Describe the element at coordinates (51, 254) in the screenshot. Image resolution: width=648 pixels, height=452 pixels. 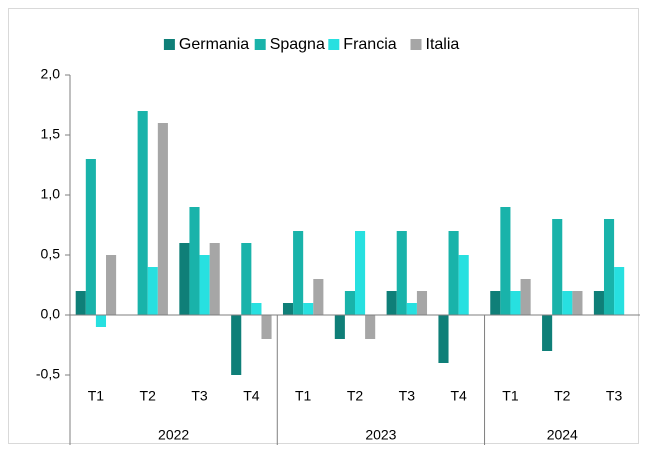
I see `y-tick-label: 0,5` at that location.